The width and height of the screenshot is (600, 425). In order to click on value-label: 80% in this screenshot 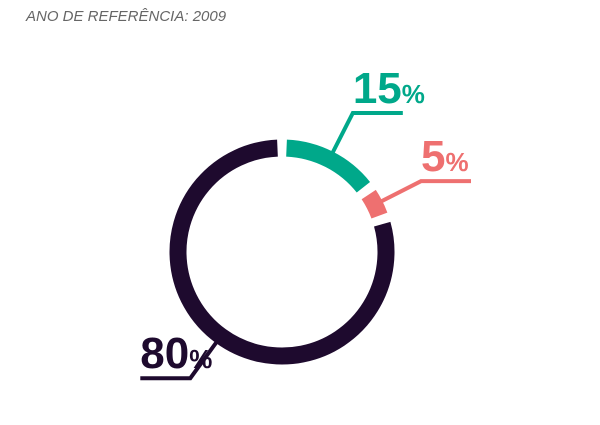, I will do `click(176, 353)`.